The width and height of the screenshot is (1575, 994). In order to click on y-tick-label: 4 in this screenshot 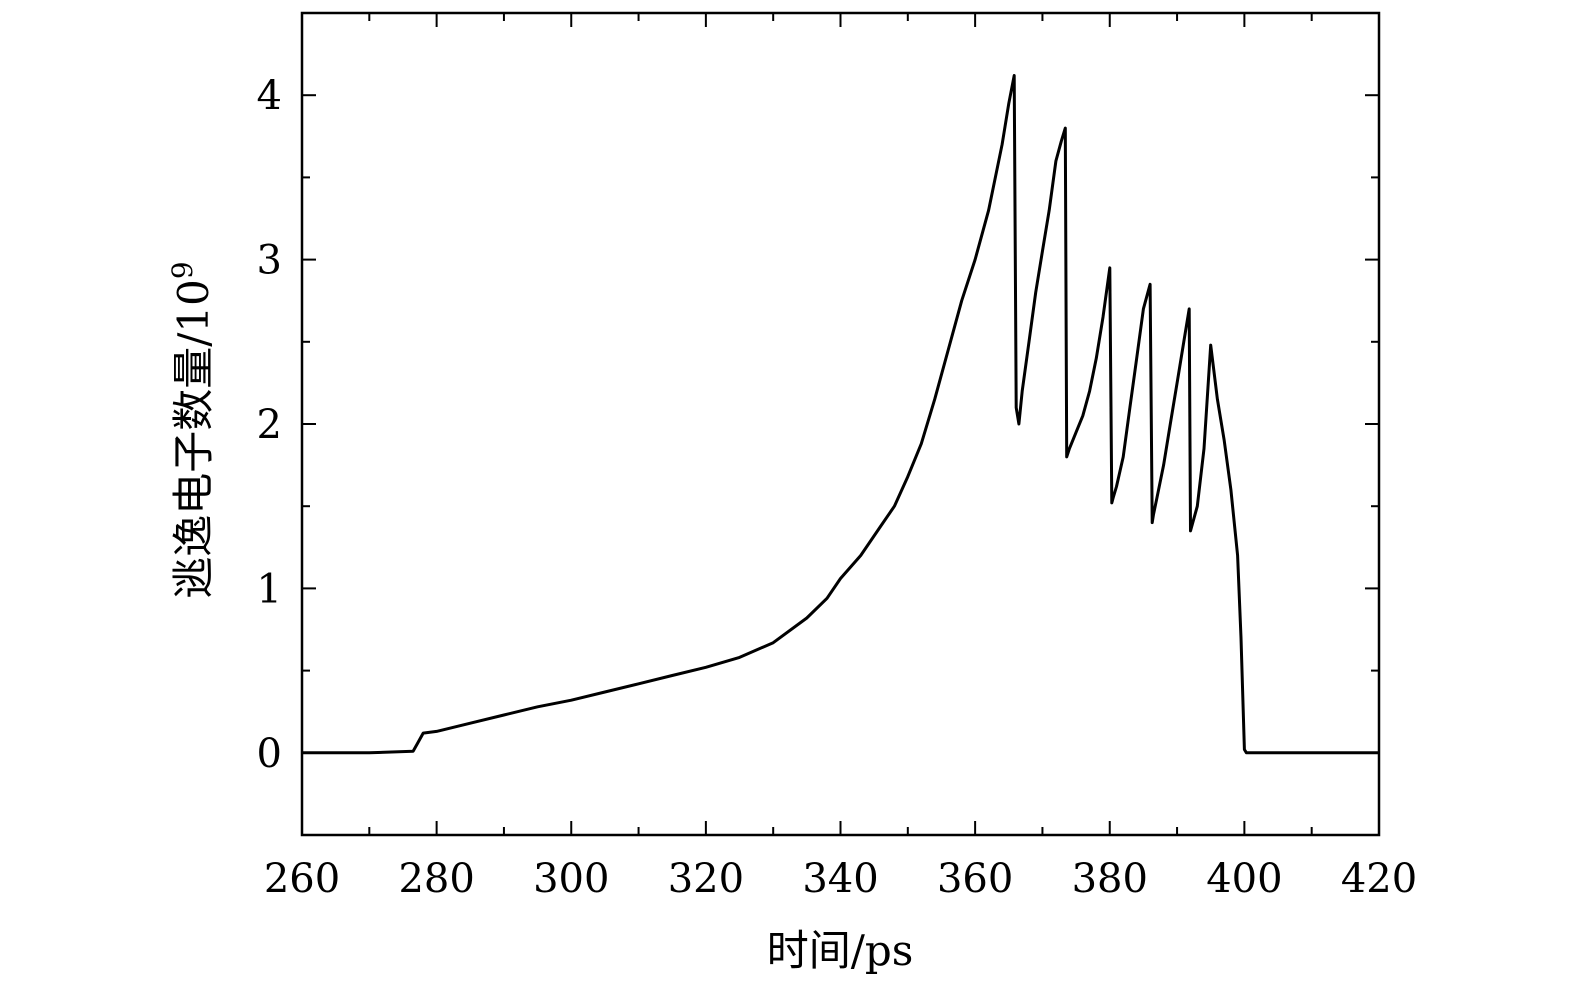, I will do `click(269, 96)`.